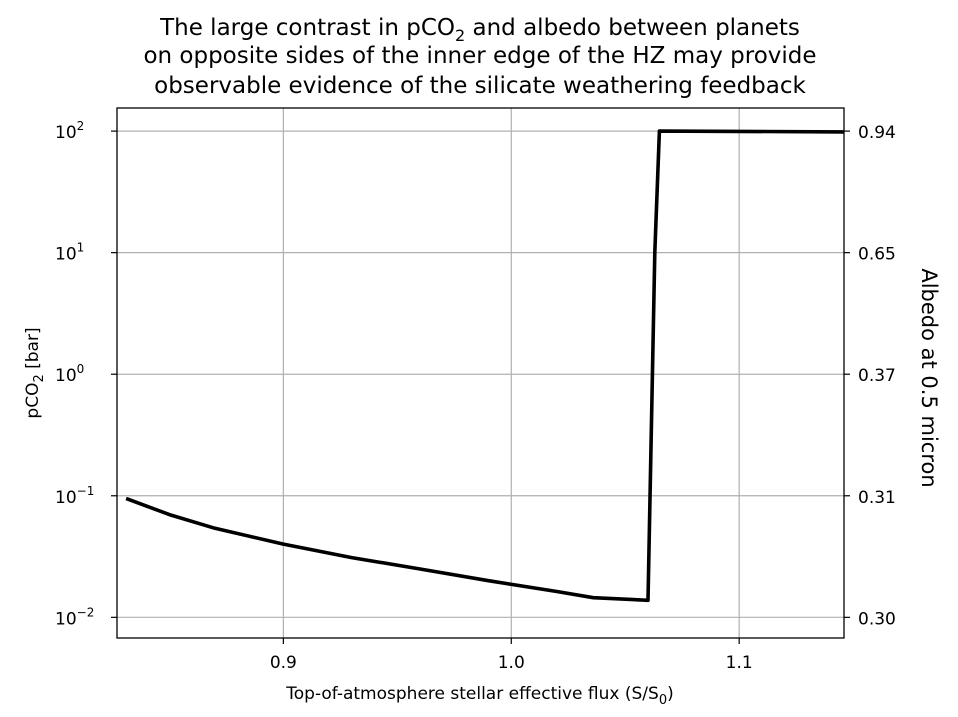  I want to click on y2-tick-label: 0.30, so click(877, 619).